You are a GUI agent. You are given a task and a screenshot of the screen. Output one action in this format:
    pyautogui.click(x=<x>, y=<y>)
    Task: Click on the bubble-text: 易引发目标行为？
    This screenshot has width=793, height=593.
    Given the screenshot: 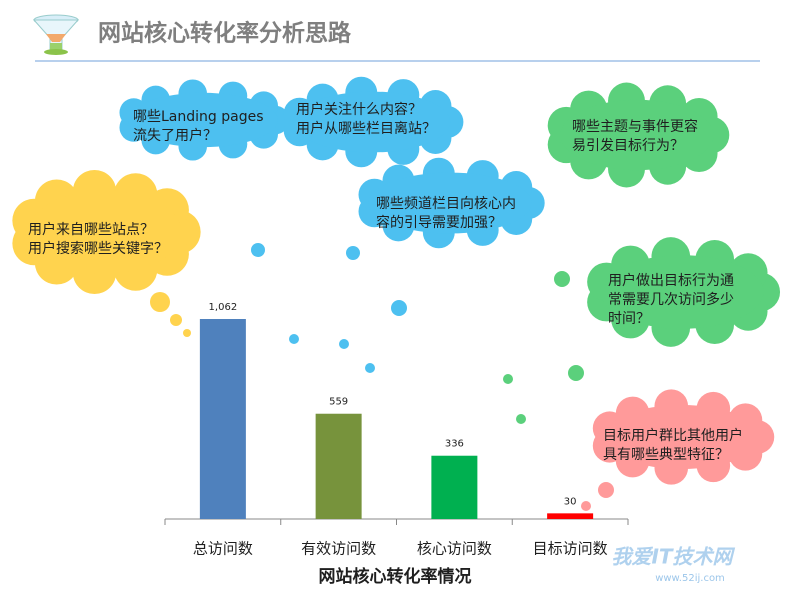 What is the action you would take?
    pyautogui.click(x=628, y=146)
    